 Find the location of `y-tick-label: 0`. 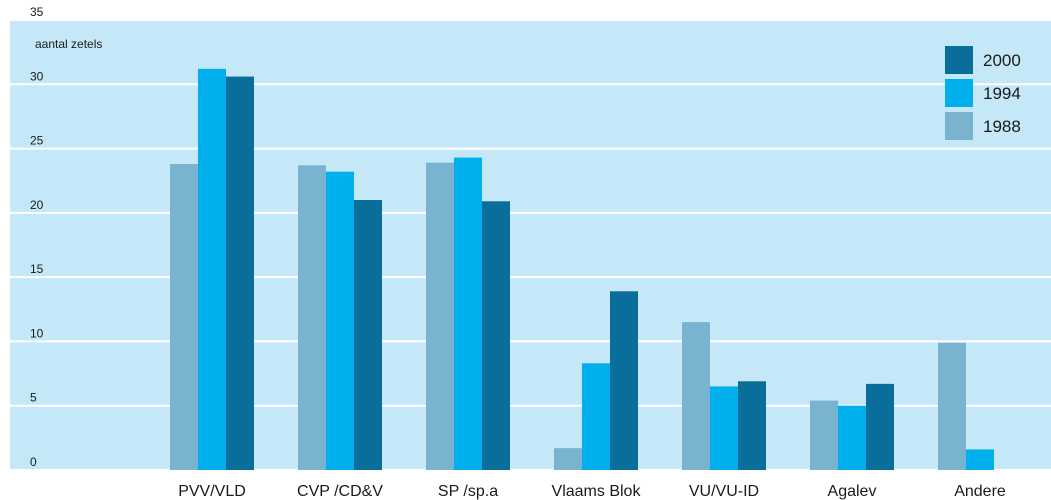

y-tick-label: 0 is located at coordinates (33, 462).